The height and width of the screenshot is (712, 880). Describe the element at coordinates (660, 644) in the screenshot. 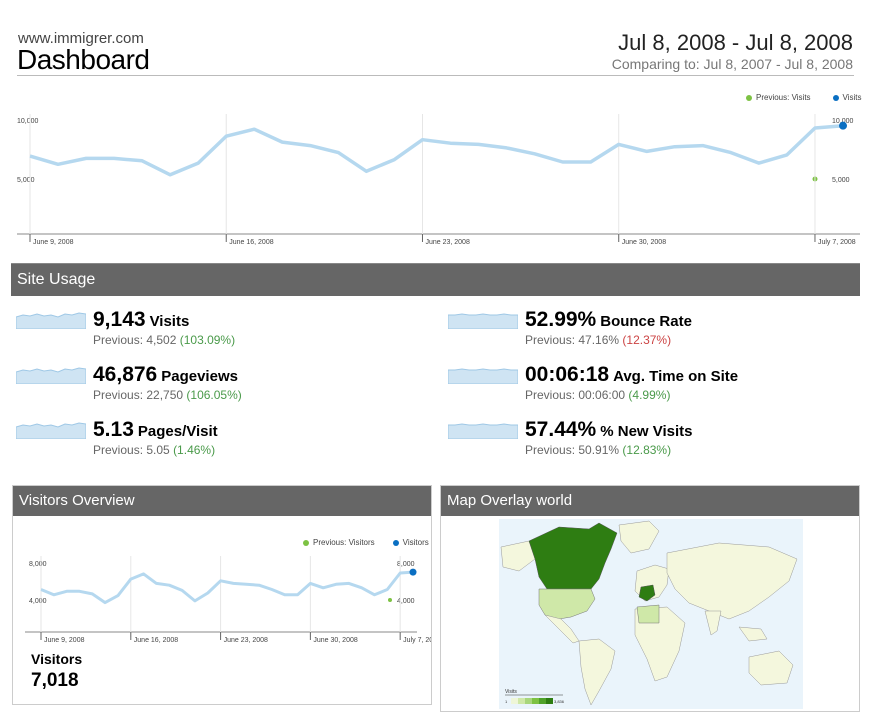

I see `africa` at that location.